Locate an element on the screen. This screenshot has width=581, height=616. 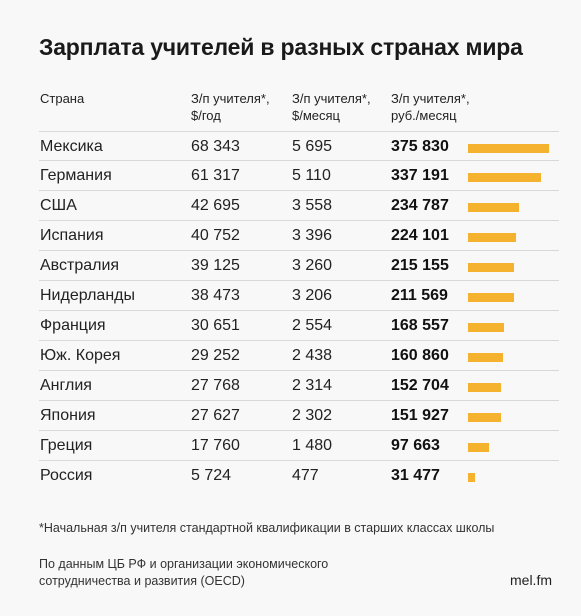
table-row: Испания 40 752 3 396 224 101 is located at coordinates (299, 236).